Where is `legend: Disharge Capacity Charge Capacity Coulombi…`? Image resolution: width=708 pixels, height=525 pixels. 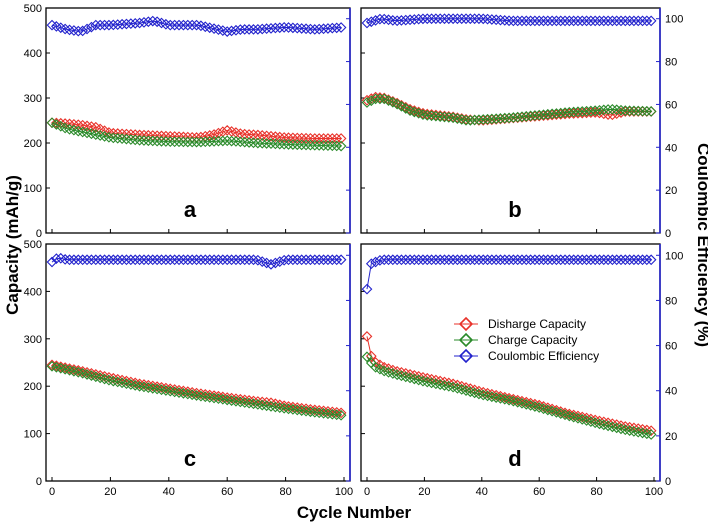
legend: Disharge Capacity Charge Capacity Coulombi… is located at coordinates (526, 340).